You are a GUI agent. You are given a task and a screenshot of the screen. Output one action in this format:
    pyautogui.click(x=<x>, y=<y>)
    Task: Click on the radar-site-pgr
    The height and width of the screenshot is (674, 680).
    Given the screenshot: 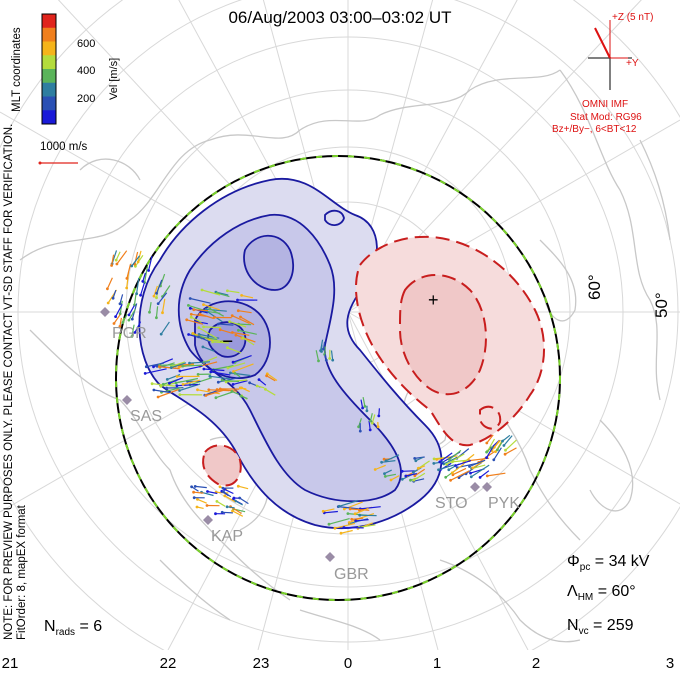 What is the action you would take?
    pyautogui.click(x=105, y=312)
    